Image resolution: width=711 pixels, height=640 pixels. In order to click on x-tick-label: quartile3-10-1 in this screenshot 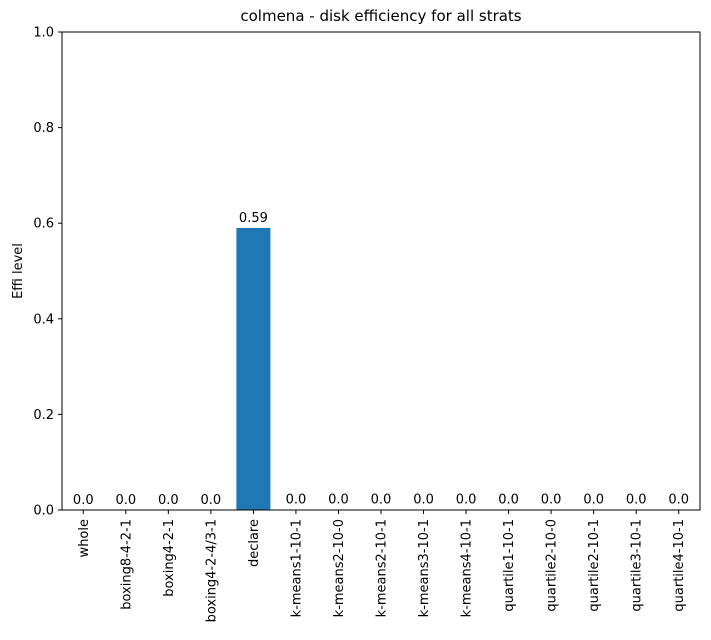, I will do `click(637, 565)`.